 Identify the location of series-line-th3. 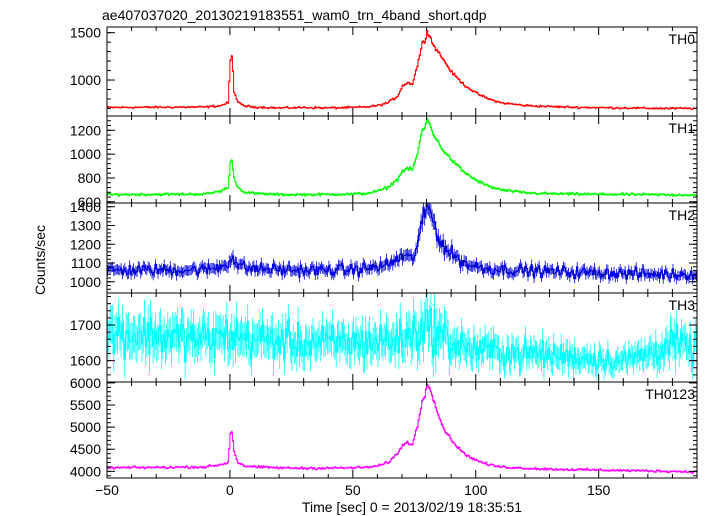
(402, 339).